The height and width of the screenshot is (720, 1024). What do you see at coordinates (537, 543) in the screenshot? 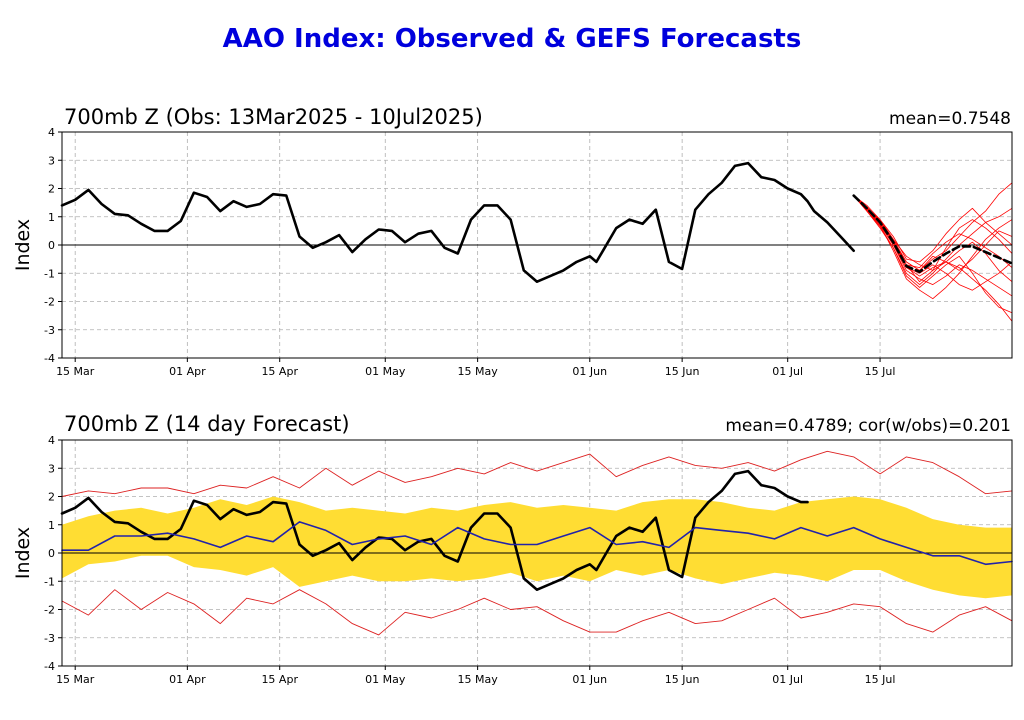
I see `14-day-forecast-mean-line` at bounding box center [537, 543].